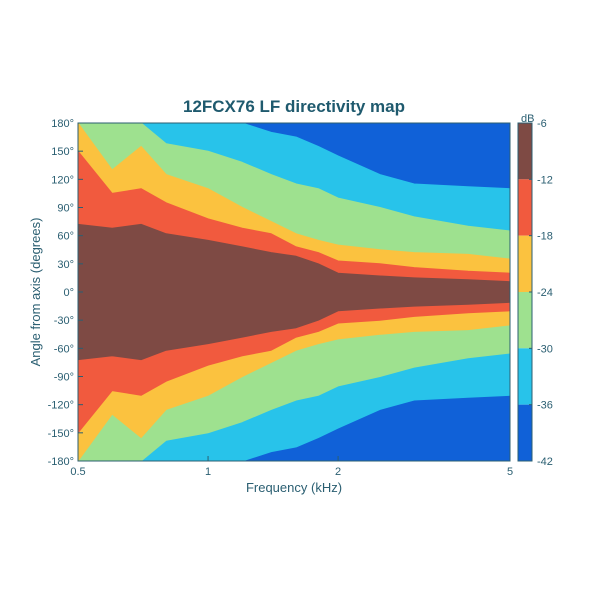 Image resolution: width=600 pixels, height=600 pixels. What do you see at coordinates (535, 293) in the screenshot?
I see `colorbar: -6 -12 -18 -24 -30 -36 -42` at bounding box center [535, 293].